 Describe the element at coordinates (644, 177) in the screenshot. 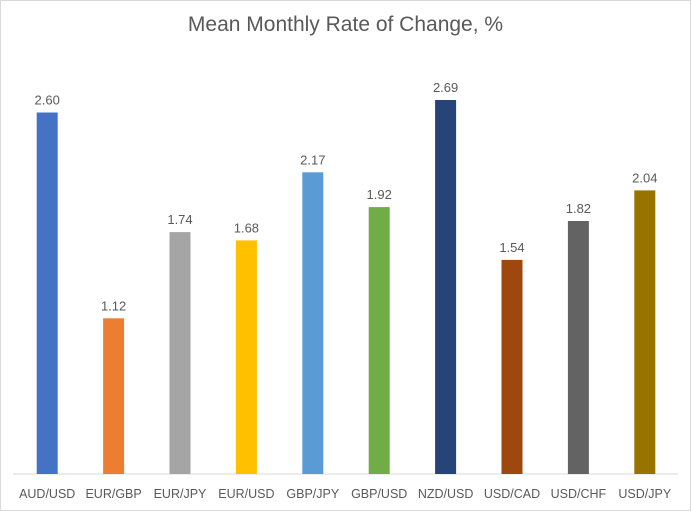

I see `data-label-usd-jpy: 2.04` at that location.